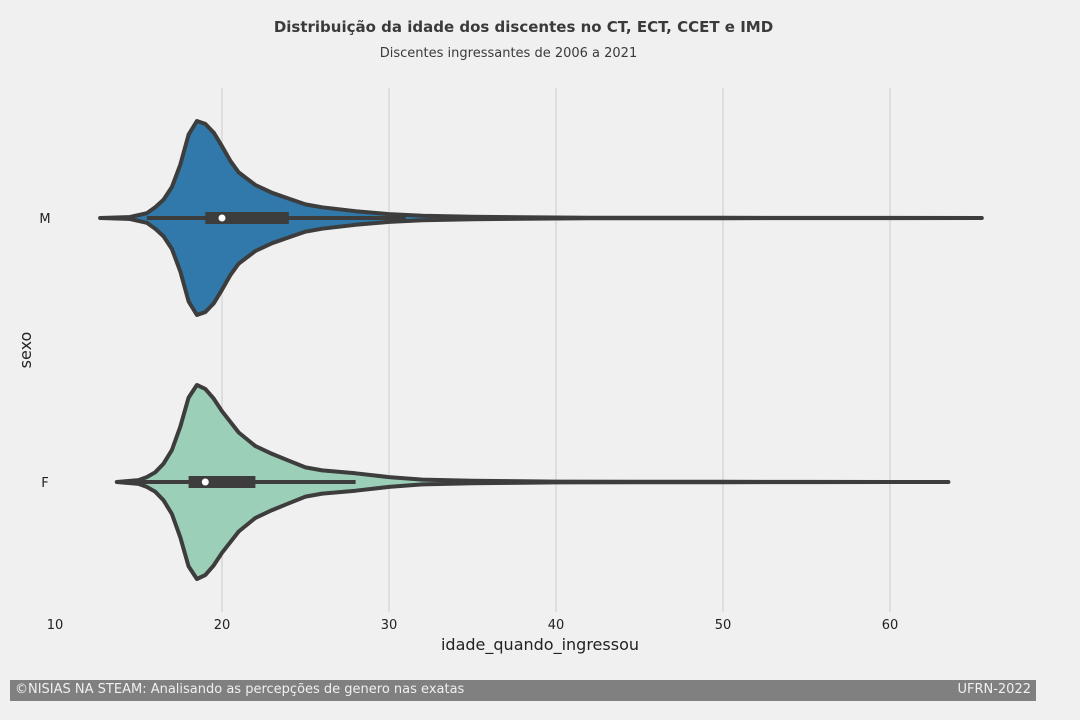 The width and height of the screenshot is (1080, 720). I want to click on x-tick-label-20: 20, so click(222, 625).